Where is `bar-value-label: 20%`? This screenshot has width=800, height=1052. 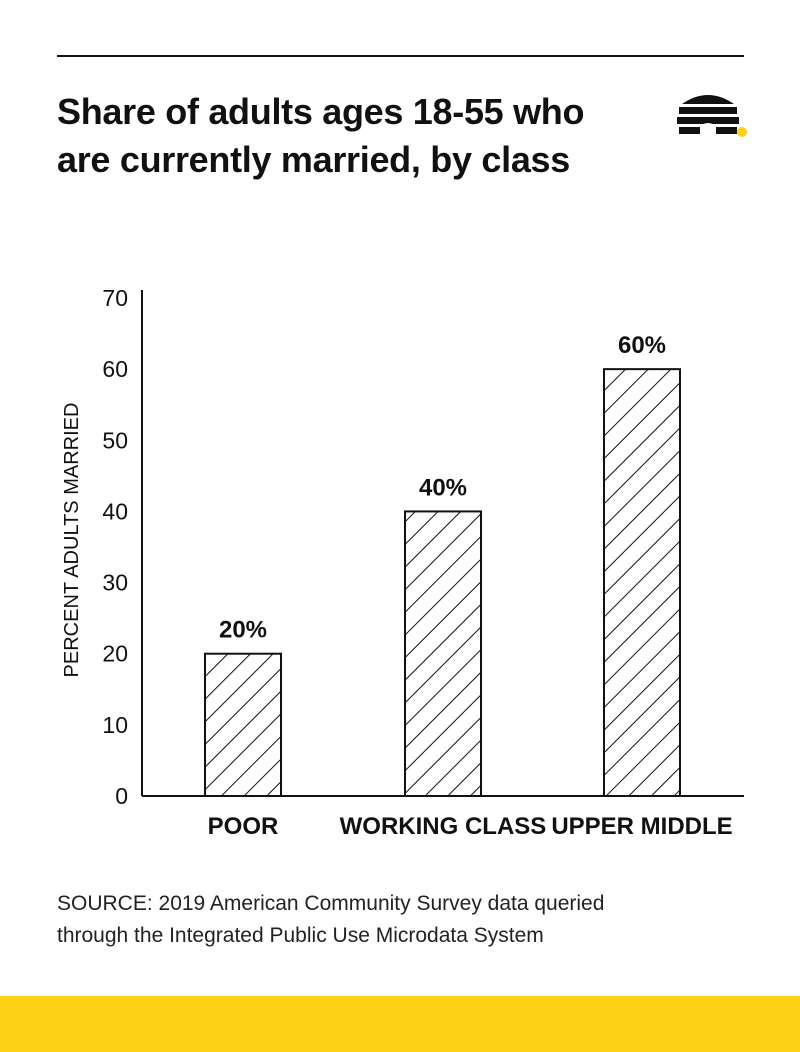
bar-value-label: 20% is located at coordinates (243, 630).